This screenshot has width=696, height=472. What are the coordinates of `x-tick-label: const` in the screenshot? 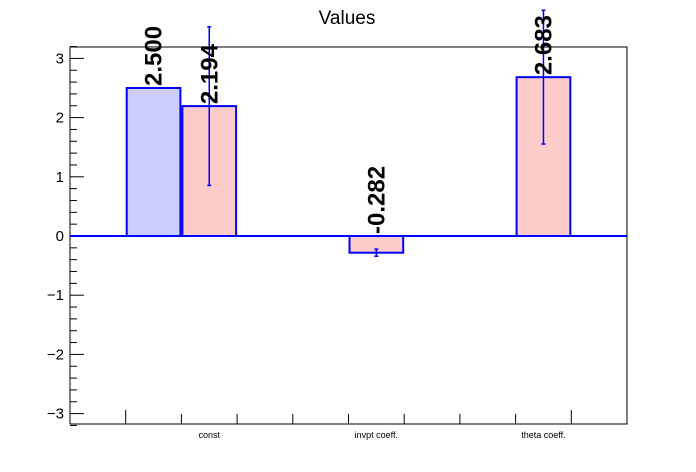 It's located at (209, 435).